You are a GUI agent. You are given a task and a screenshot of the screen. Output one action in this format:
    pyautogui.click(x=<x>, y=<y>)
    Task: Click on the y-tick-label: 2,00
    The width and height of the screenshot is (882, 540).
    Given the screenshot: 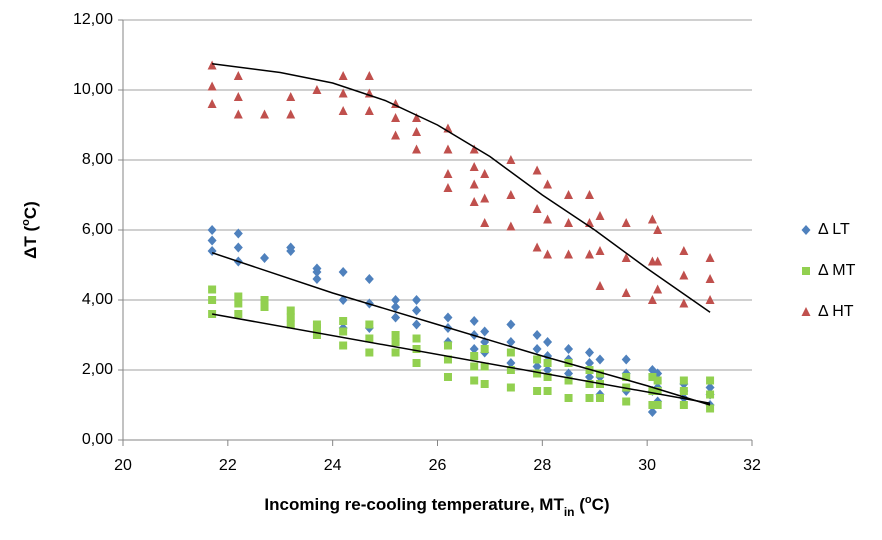 What is the action you would take?
    pyautogui.click(x=97, y=369)
    